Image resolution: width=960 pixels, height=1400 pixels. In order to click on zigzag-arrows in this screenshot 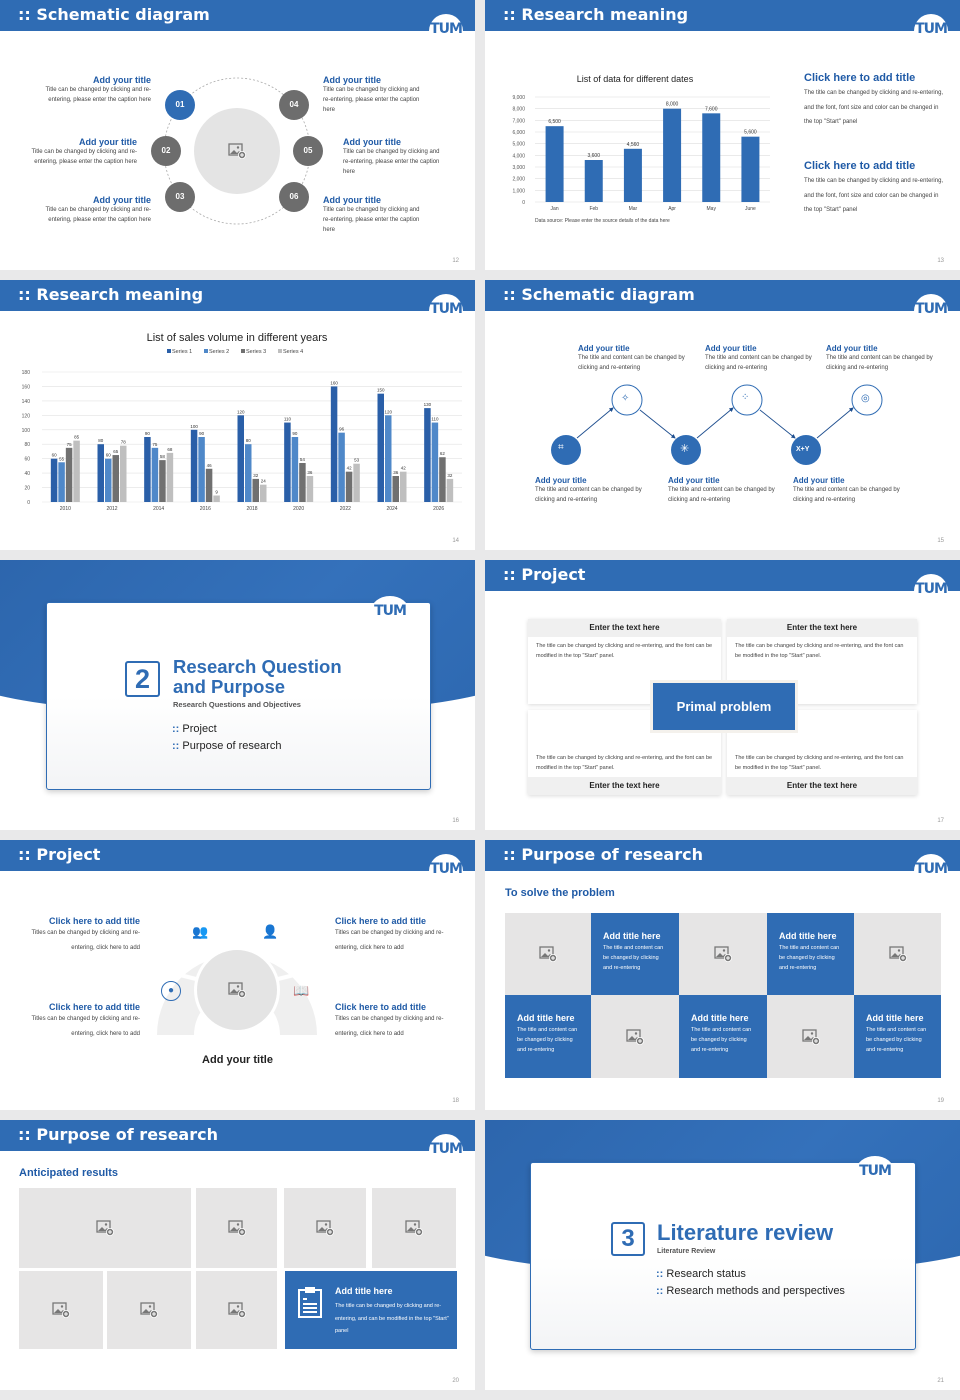, I will do `click(717, 424)`.